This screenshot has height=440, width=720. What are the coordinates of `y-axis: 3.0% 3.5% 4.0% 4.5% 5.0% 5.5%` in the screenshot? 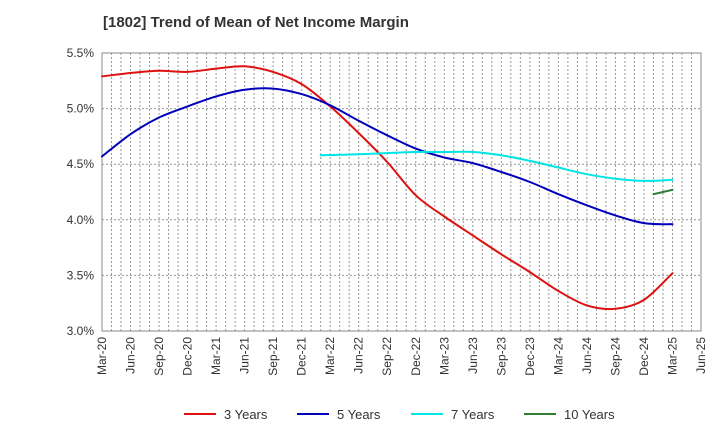 It's located at (81, 192).